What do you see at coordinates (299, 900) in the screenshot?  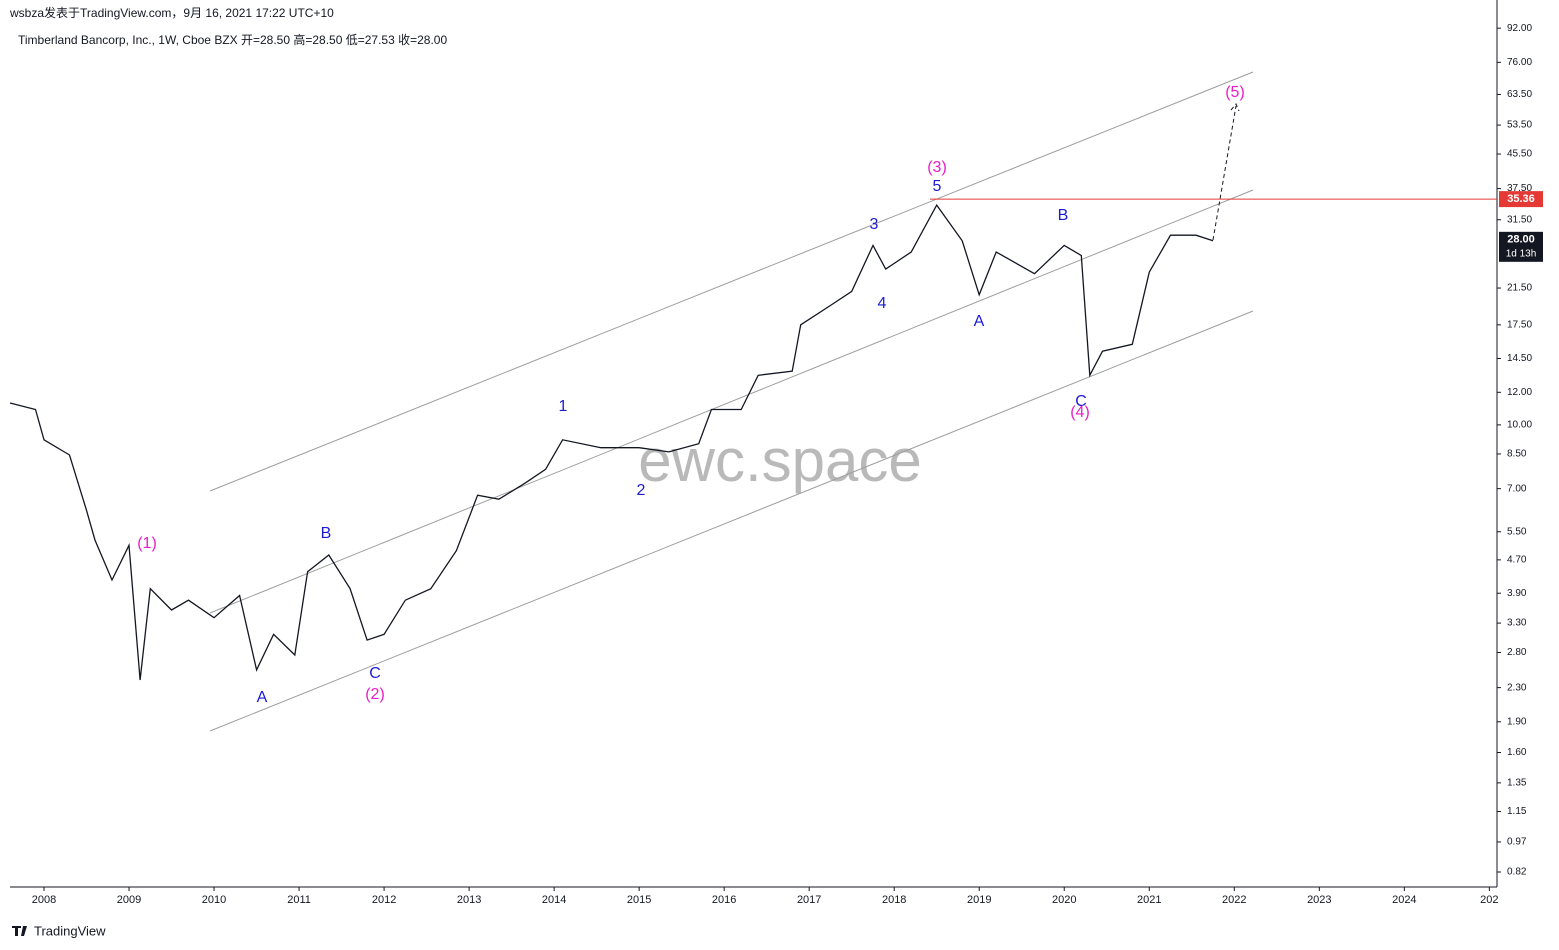 I see `x-tick-label: 2011` at bounding box center [299, 900].